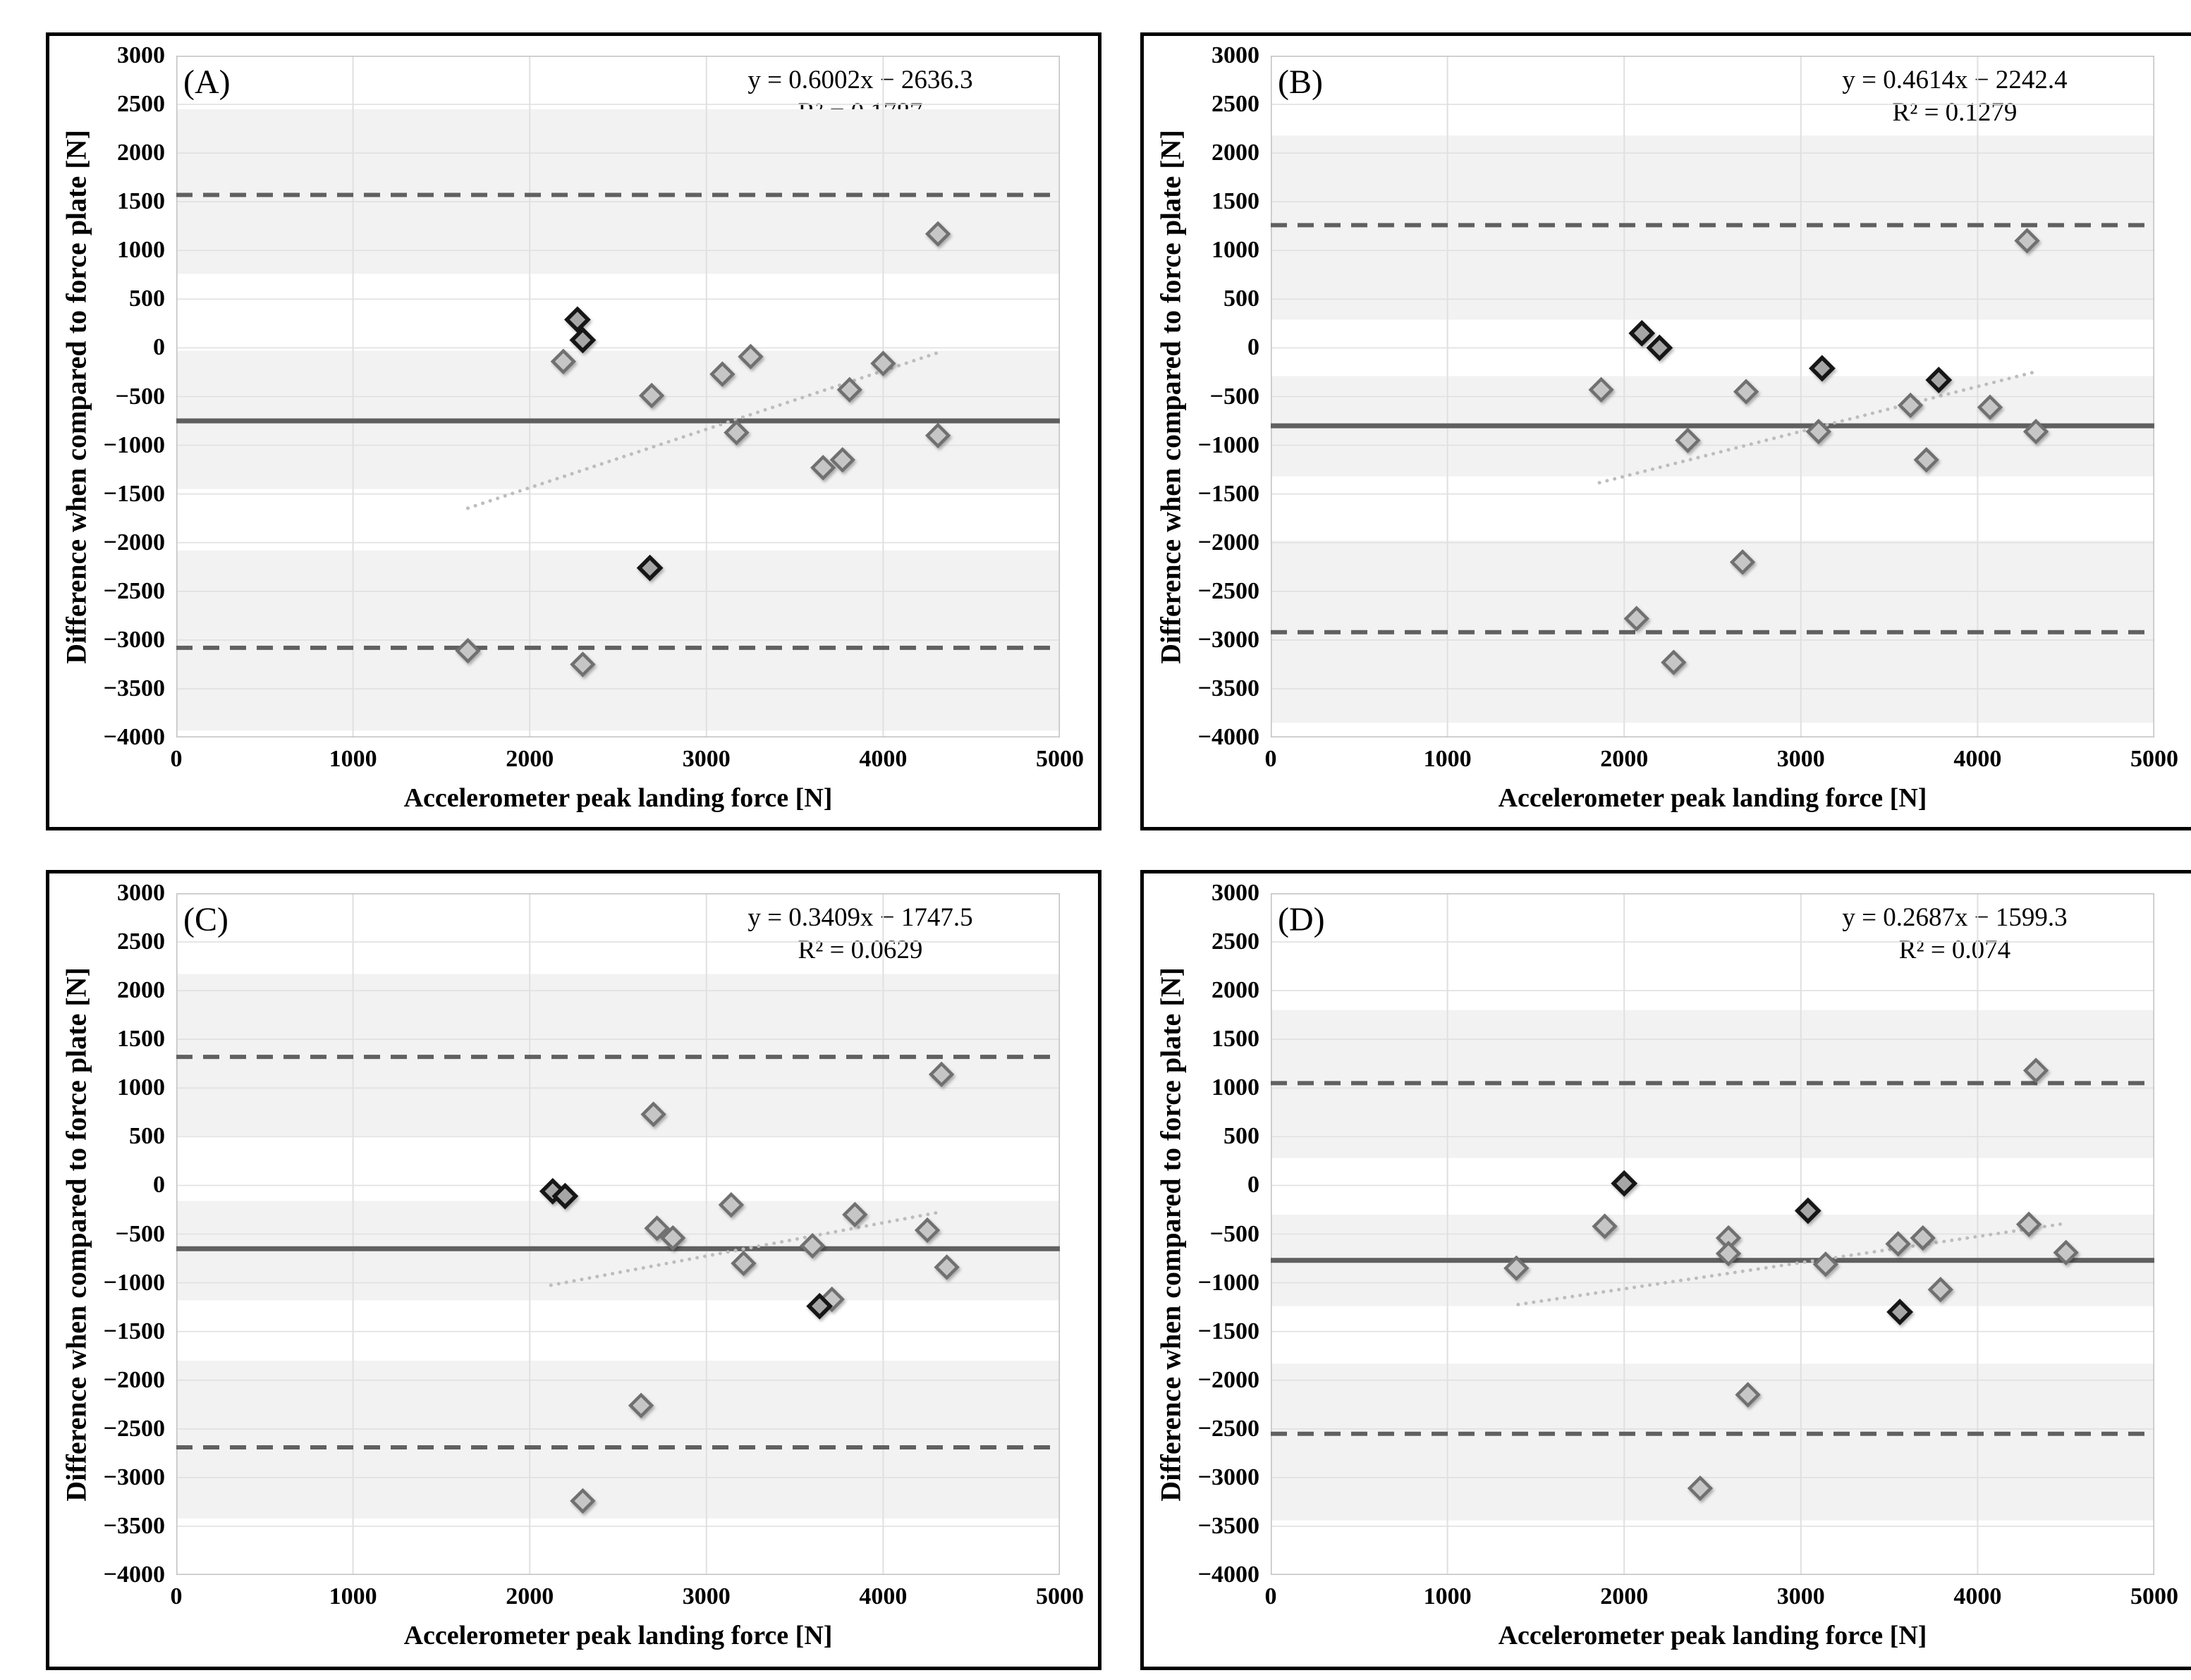 This screenshot has width=2191, height=1680. What do you see at coordinates (1954, 950) in the screenshot?
I see `r-squared-value: R² = 0.074` at bounding box center [1954, 950].